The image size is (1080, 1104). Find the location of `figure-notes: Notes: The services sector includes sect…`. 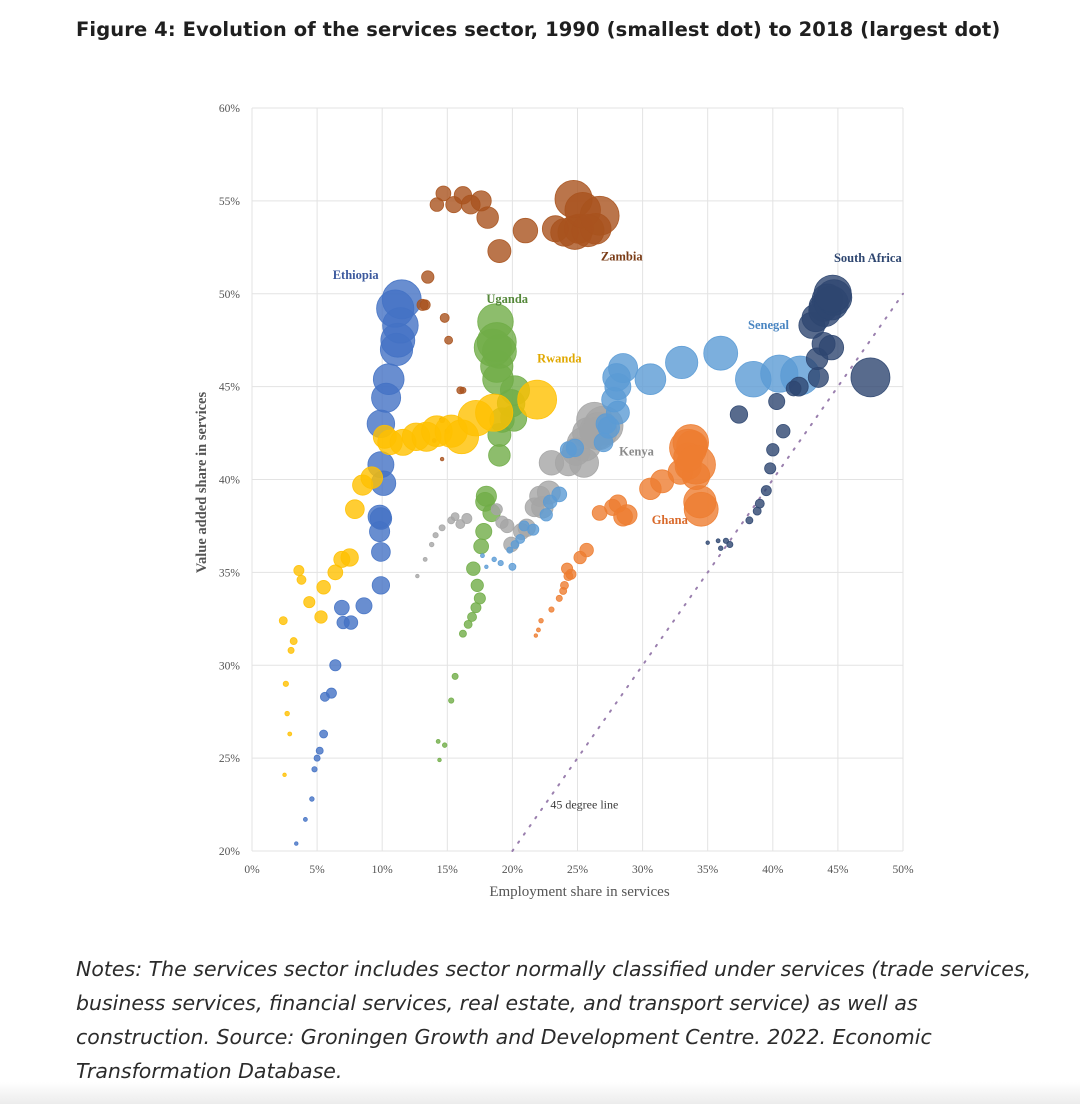

figure-notes: Notes: The services sector includes sect… is located at coordinates (554, 1020).